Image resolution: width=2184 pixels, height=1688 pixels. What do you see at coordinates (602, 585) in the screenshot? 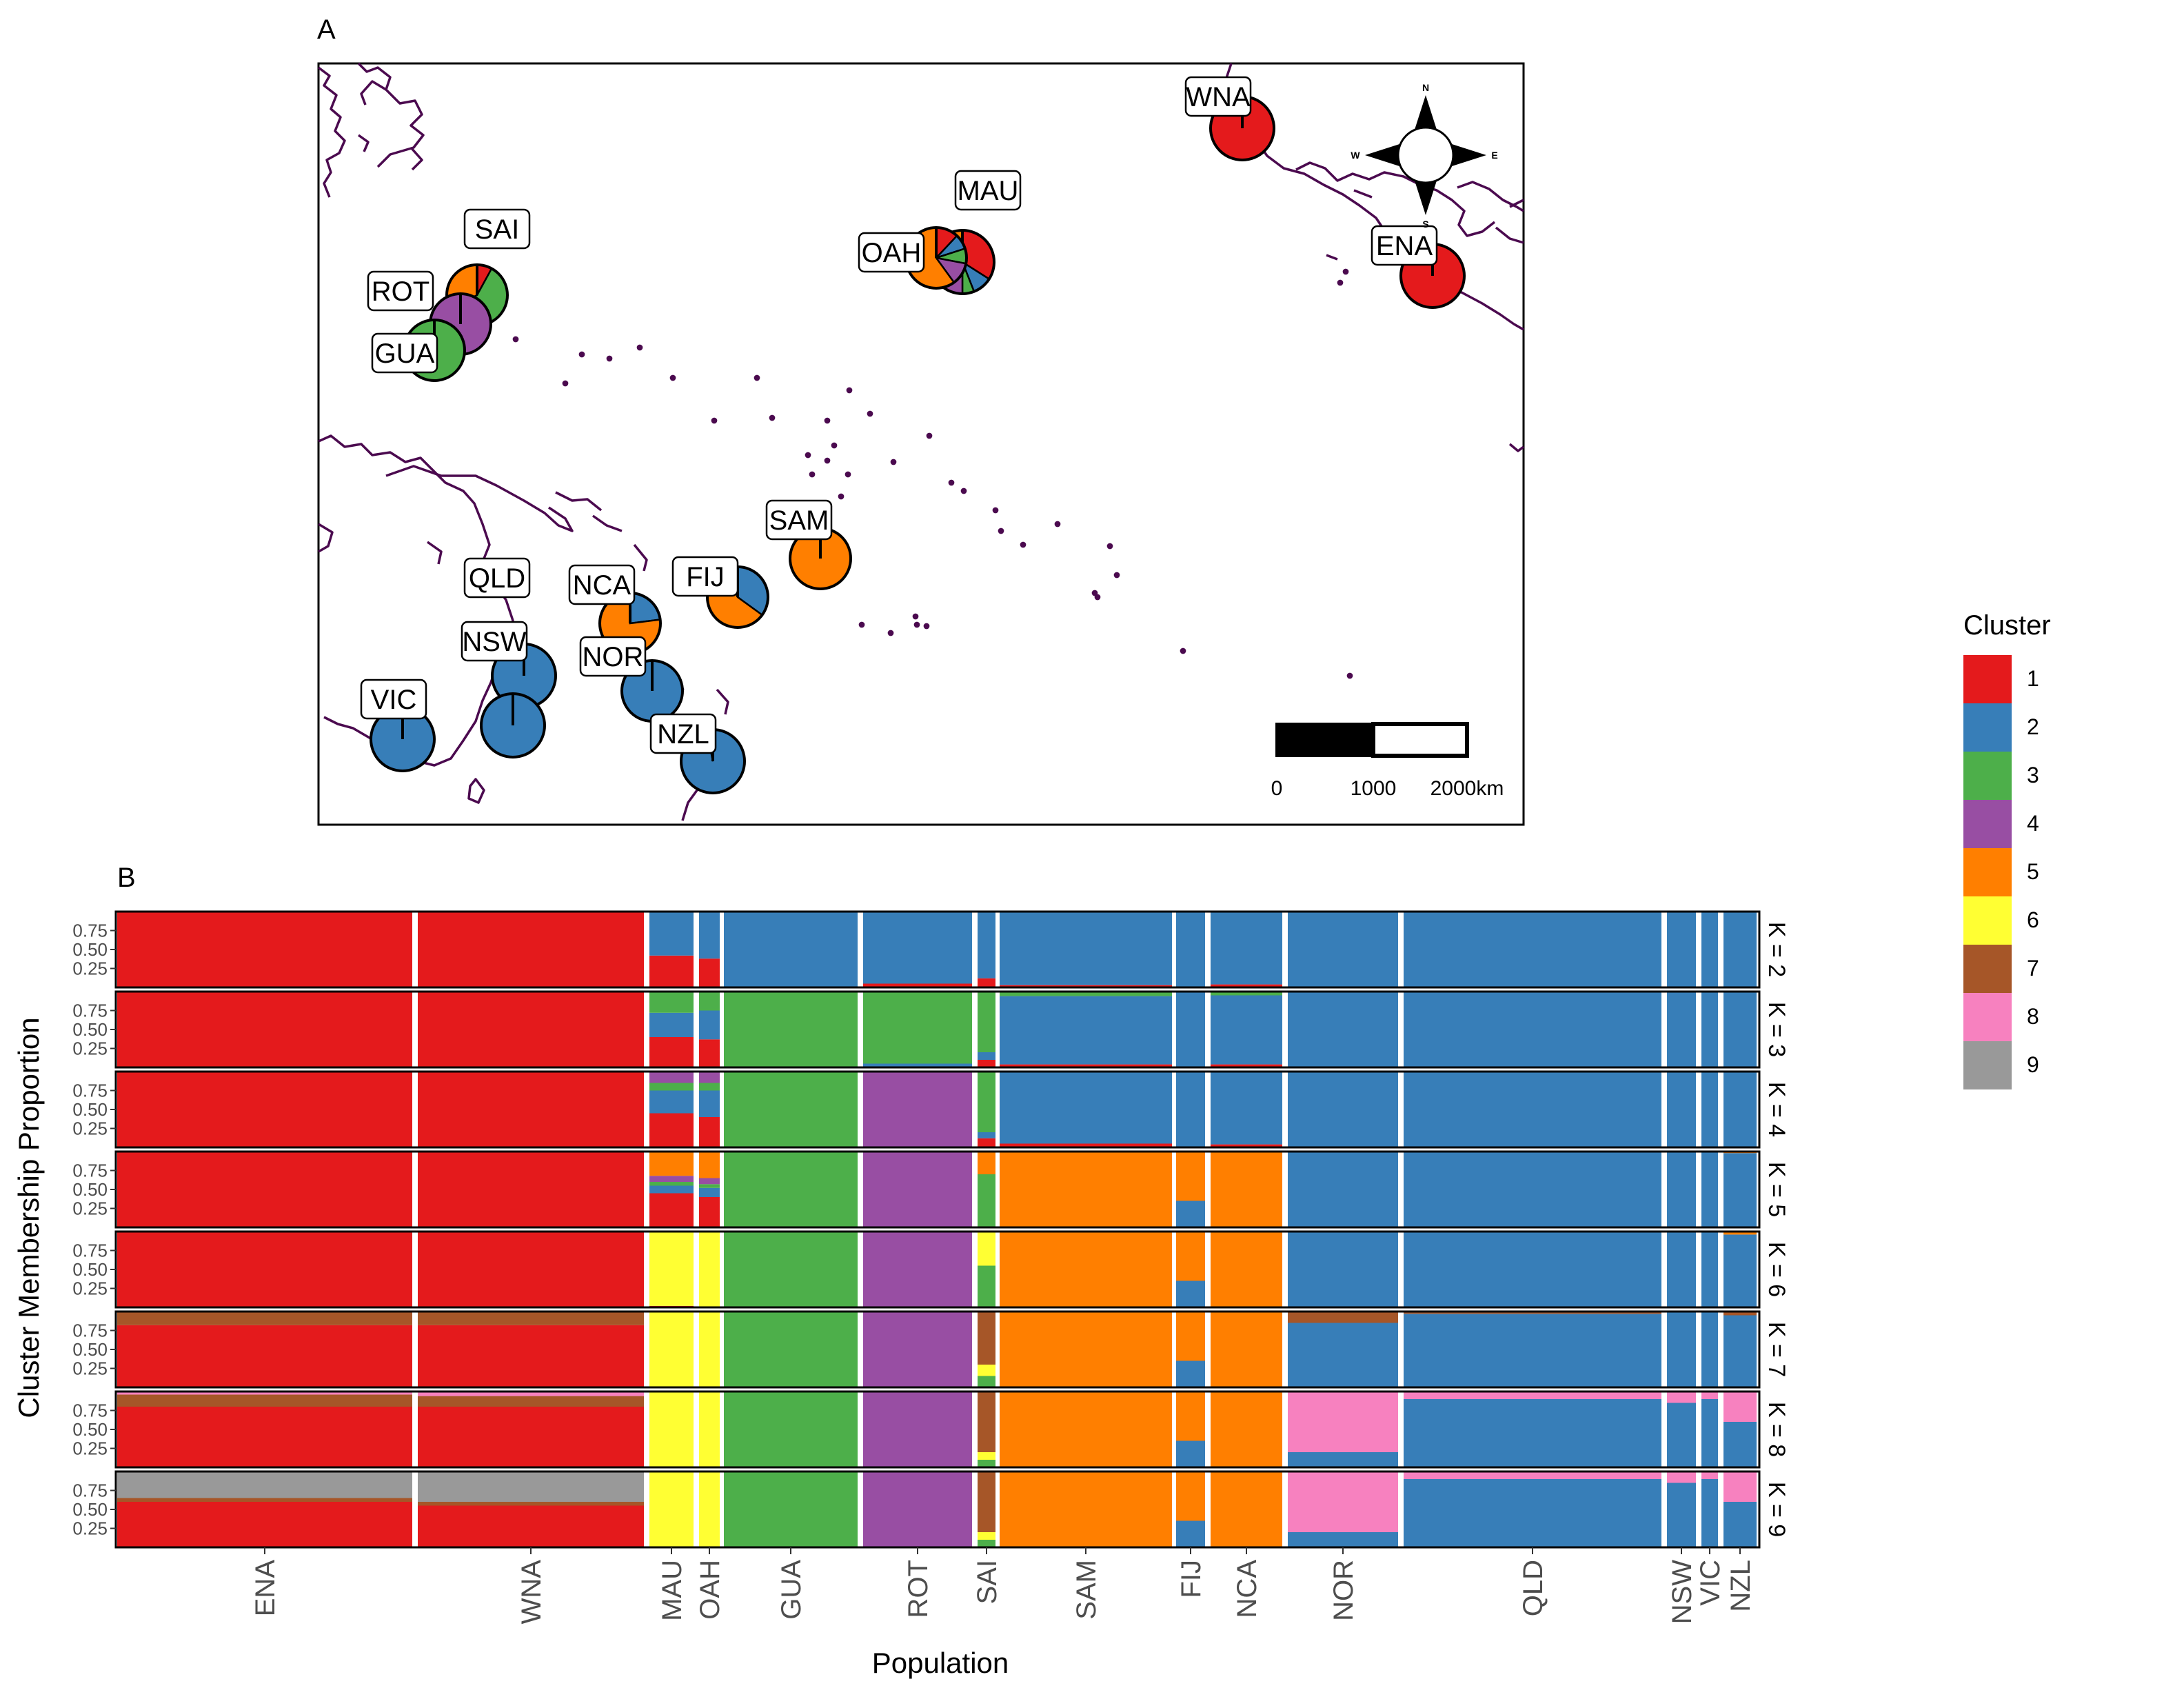
I see `map-label-text: NCA` at bounding box center [602, 585].